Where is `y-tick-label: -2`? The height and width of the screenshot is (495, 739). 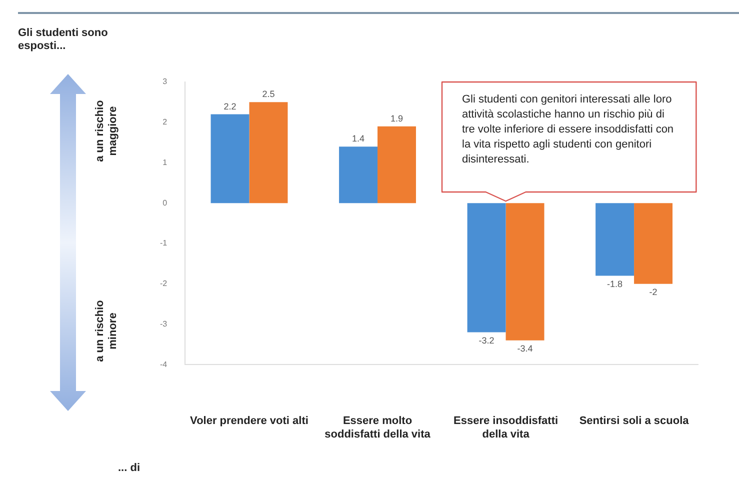 y-tick-label: -2 is located at coordinates (164, 283).